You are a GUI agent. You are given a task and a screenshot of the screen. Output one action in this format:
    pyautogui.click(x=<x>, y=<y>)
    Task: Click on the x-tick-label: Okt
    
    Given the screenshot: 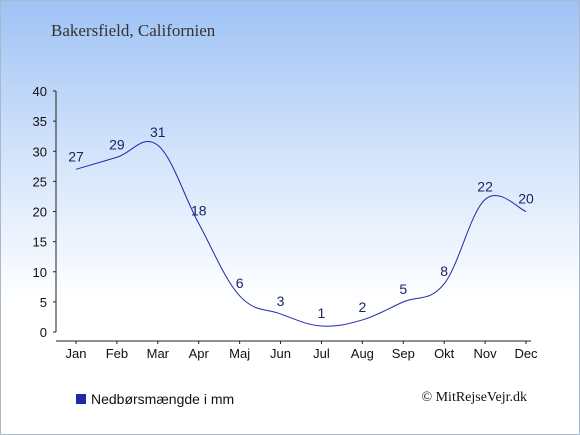 What is the action you would take?
    pyautogui.click(x=444, y=353)
    